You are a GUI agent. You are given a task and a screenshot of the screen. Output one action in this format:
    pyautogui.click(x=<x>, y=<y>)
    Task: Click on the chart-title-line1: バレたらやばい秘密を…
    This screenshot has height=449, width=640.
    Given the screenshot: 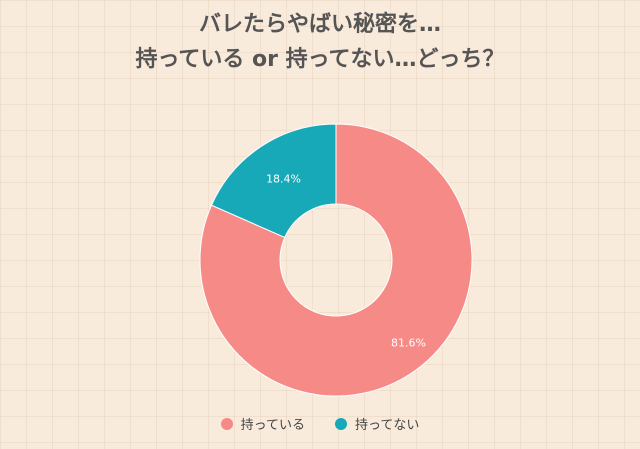 What is the action you would take?
    pyautogui.click(x=319, y=24)
    